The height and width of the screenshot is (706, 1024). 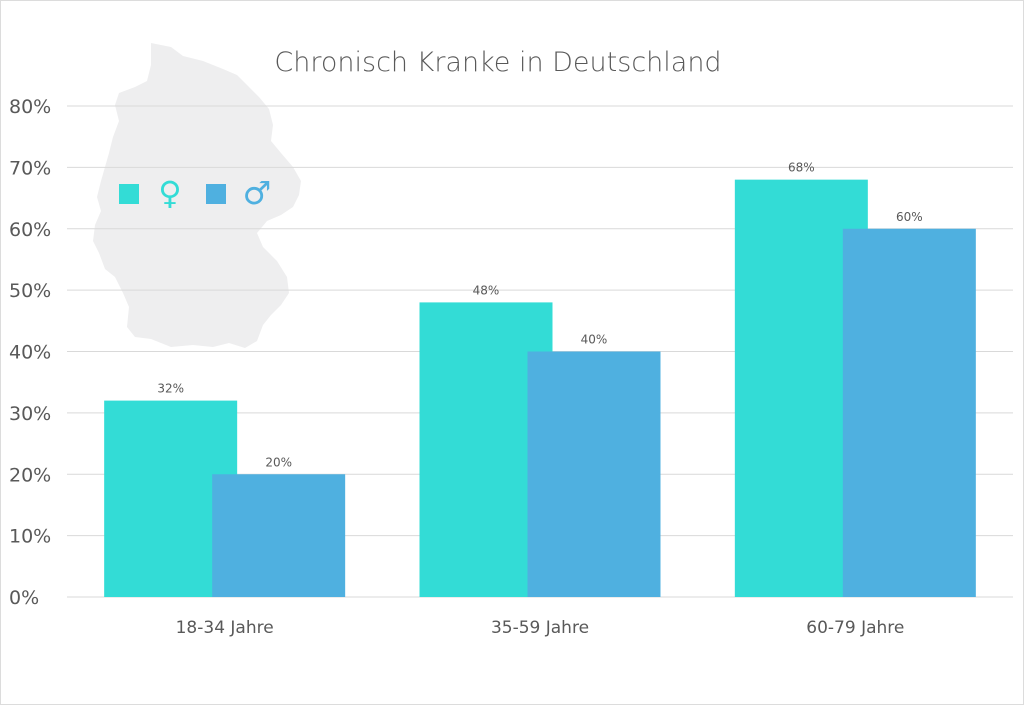 I want to click on legend-label-male: ♂, so click(x=257, y=193).